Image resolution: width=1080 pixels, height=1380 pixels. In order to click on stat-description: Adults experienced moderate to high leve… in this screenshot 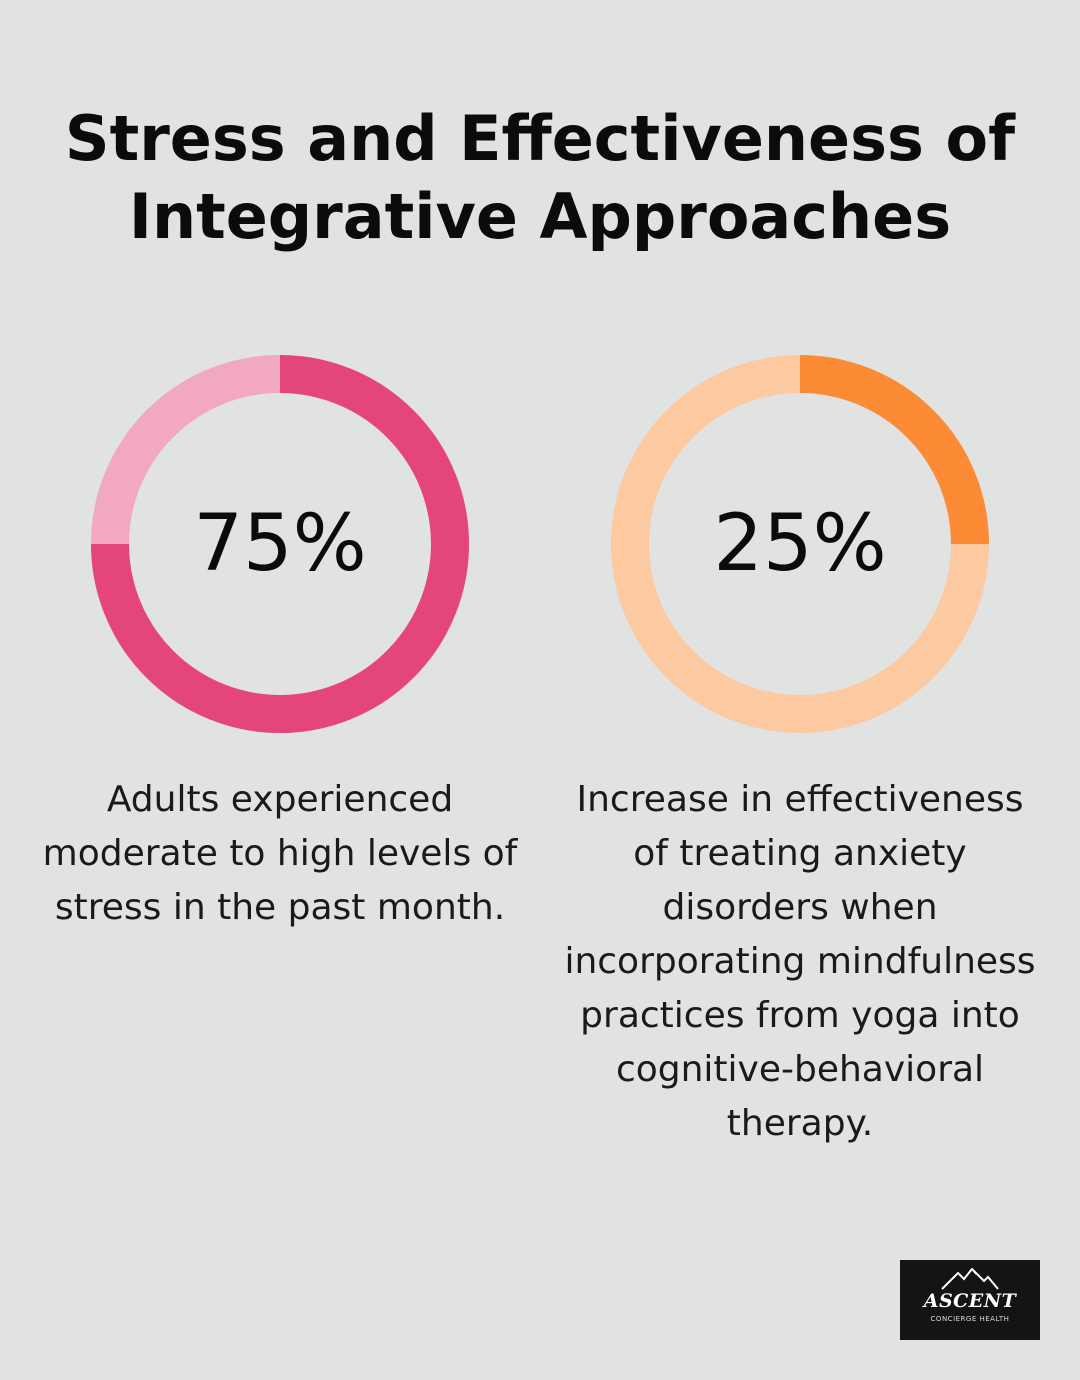, I will do `click(280, 853)`.